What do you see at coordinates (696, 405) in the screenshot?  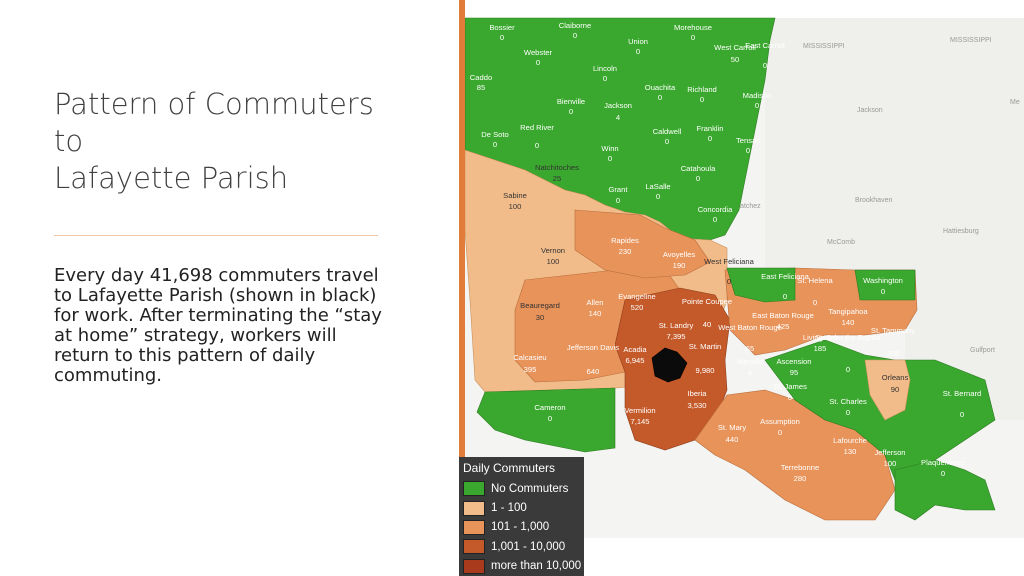 I see `parish-value: 3,530` at bounding box center [696, 405].